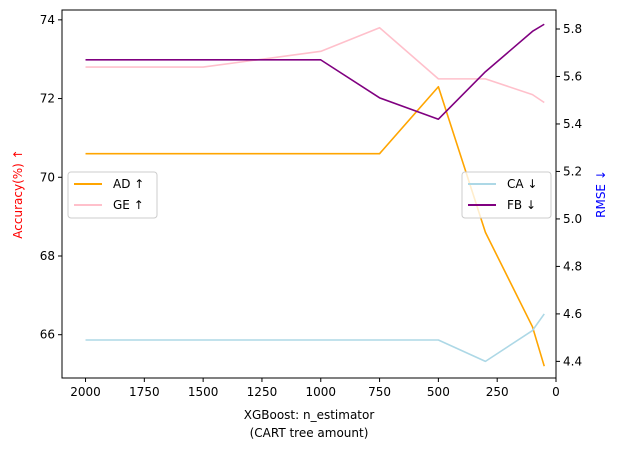  I want to click on left-tick-label: 72, so click(47, 99).